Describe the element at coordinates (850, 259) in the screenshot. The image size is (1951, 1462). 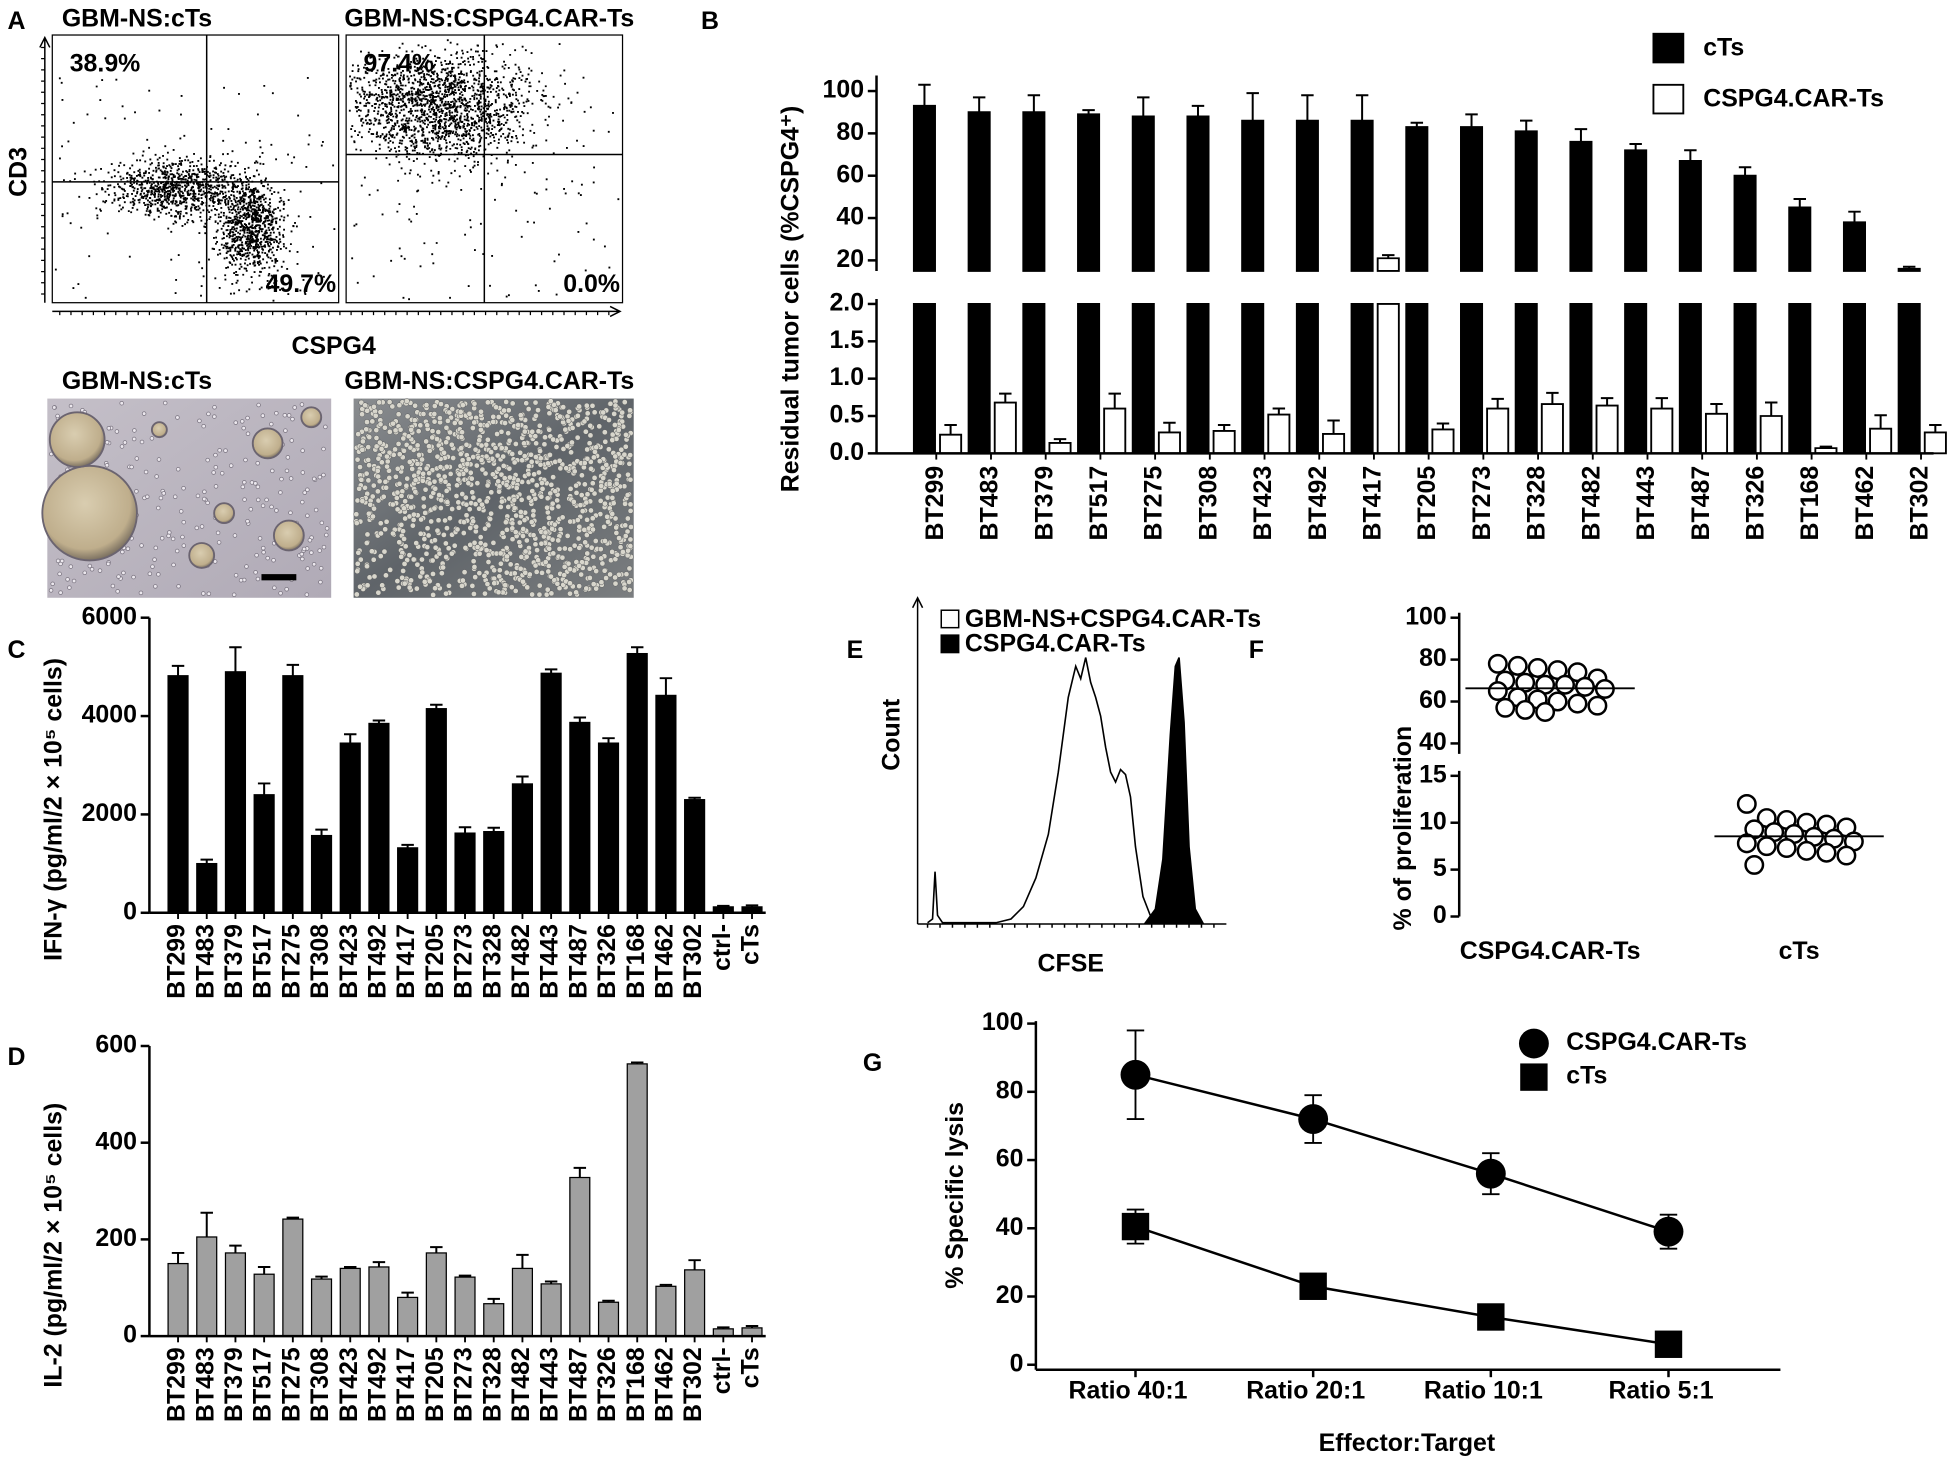
I see `y-tick-label: 20` at that location.